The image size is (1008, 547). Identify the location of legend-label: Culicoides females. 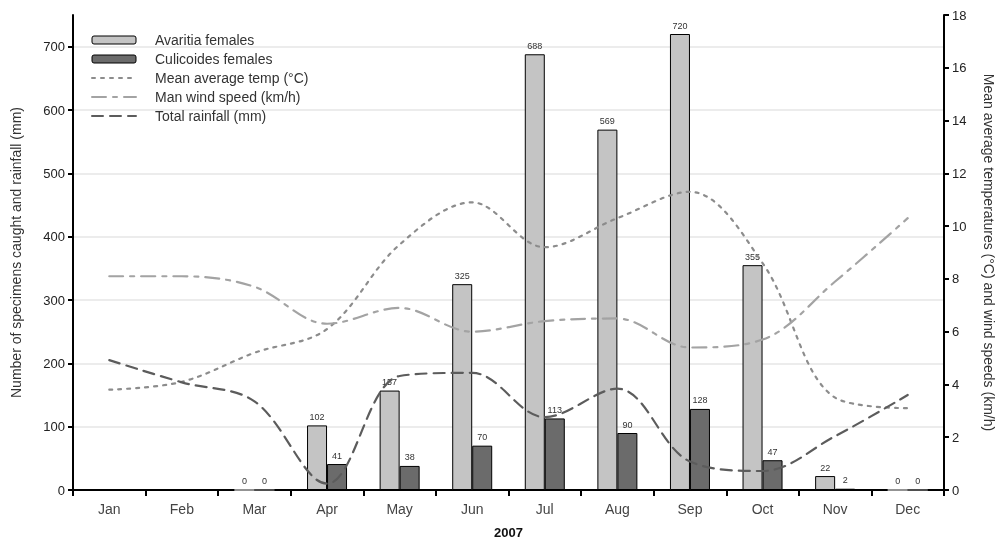
(214, 59).